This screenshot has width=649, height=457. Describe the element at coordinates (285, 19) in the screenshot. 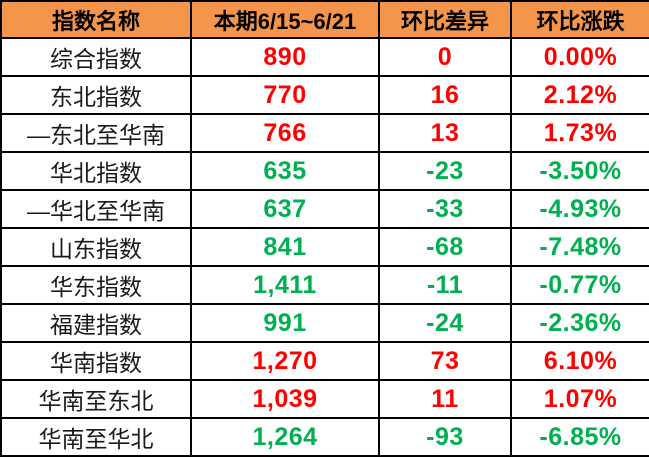

I see `header-current-period: 本期6/15~6/21` at that location.